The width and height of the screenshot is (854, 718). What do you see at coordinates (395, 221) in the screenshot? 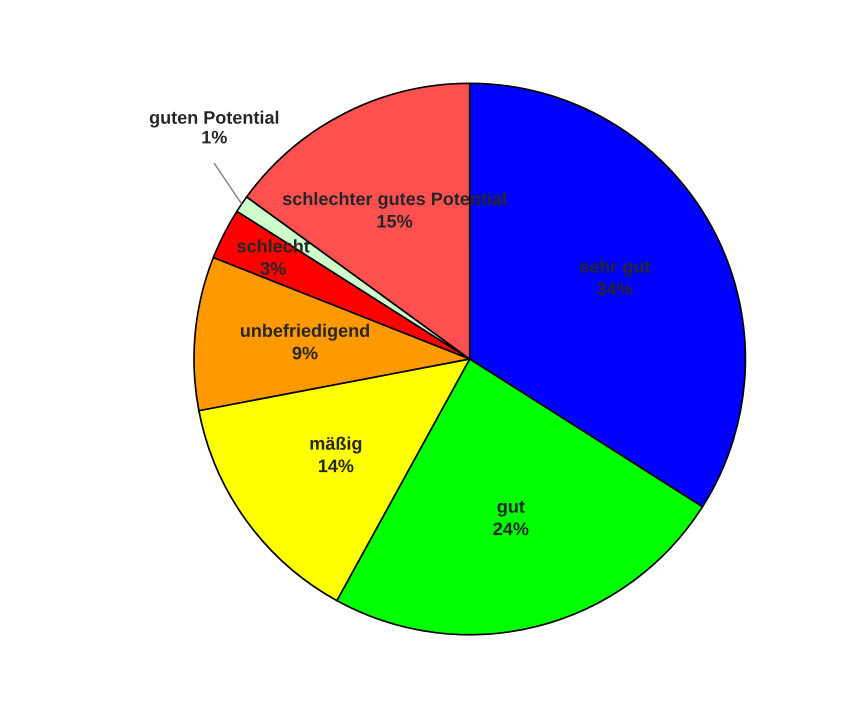
I see `data-label: 15%` at bounding box center [395, 221].